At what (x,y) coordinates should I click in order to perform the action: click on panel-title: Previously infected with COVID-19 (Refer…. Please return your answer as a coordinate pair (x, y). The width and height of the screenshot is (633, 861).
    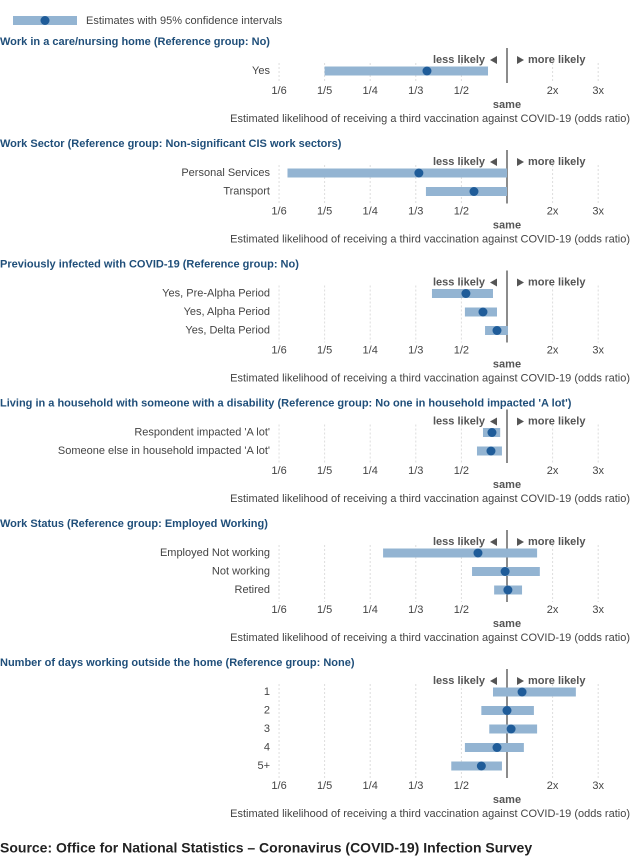
    Looking at the image, I should click on (149, 264).